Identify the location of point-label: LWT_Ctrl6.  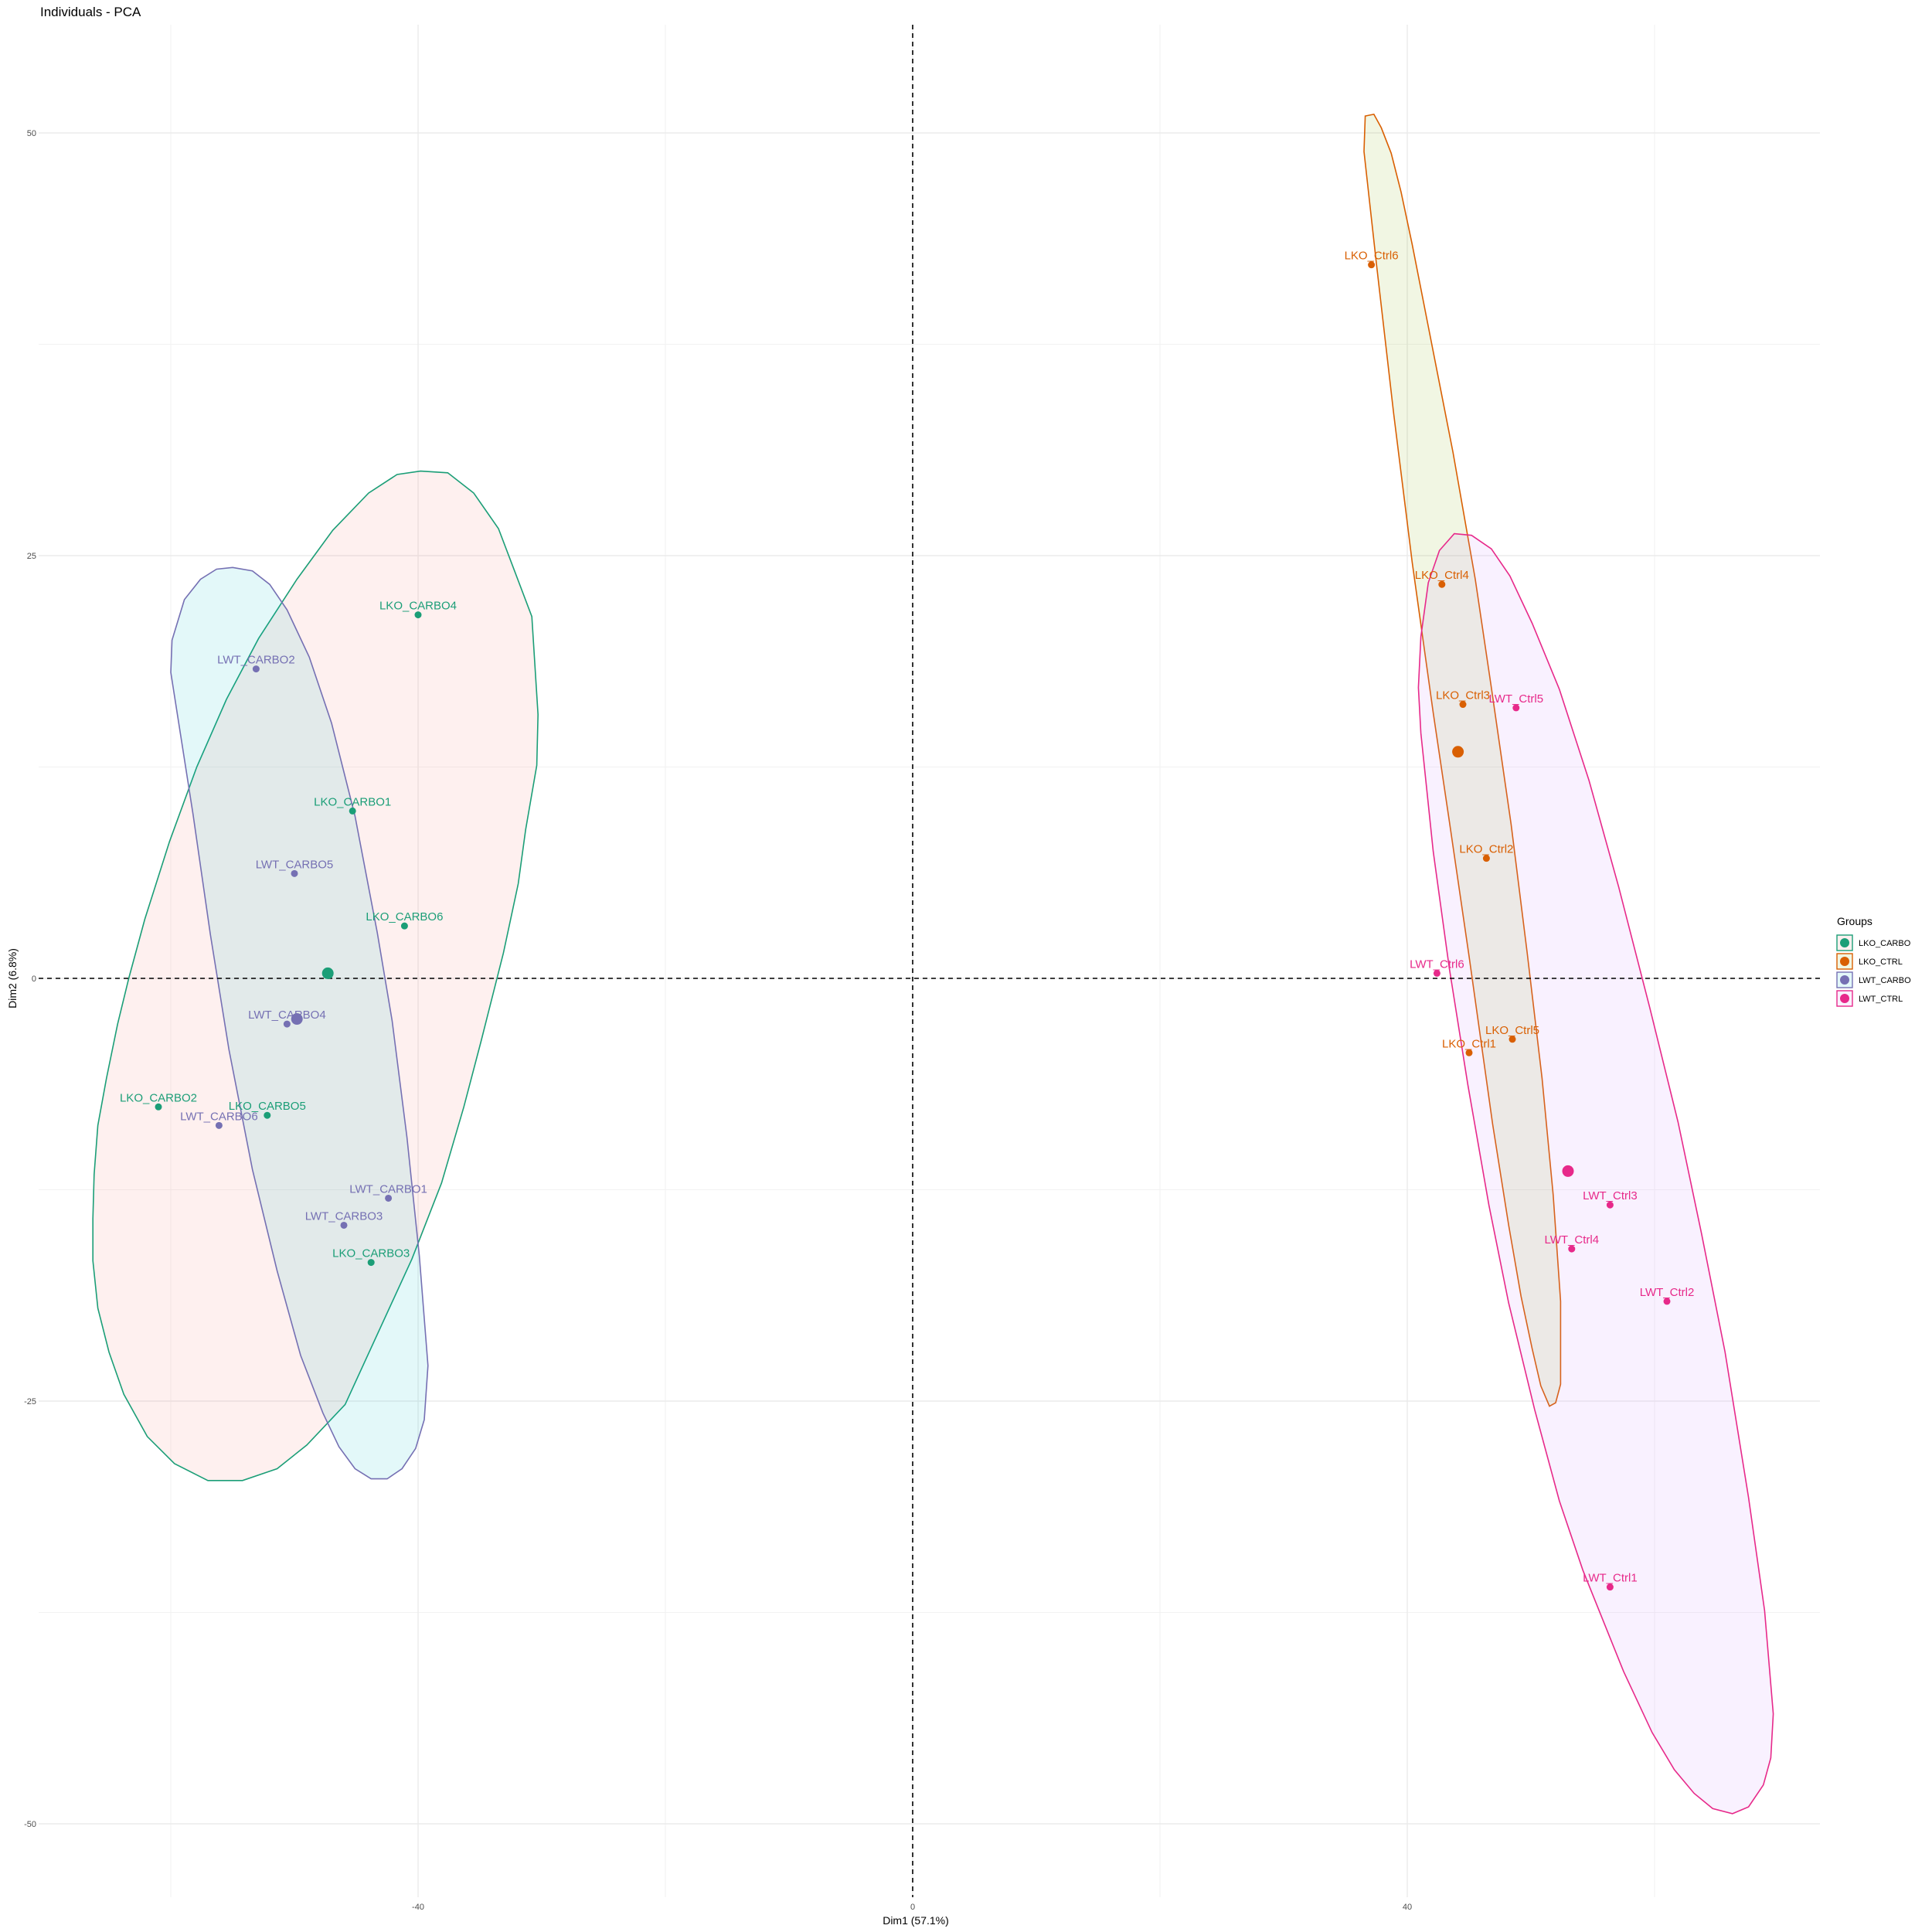
(1437, 964).